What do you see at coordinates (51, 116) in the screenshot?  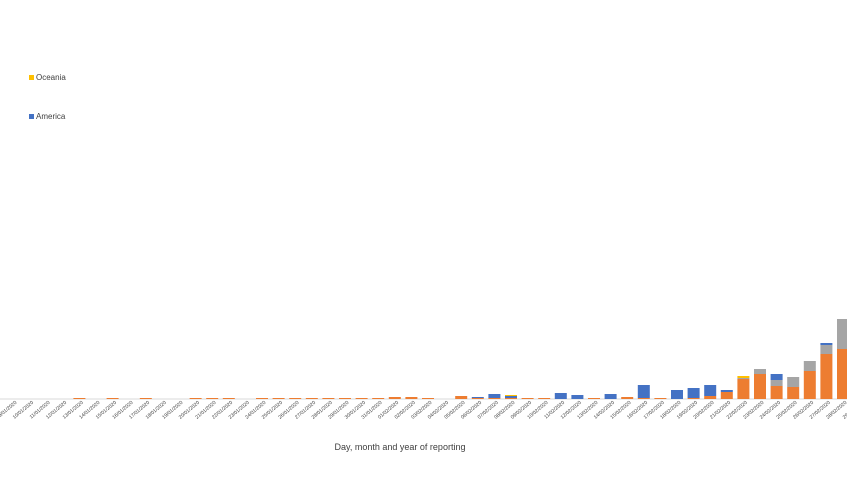 I see `legend-label: America` at bounding box center [51, 116].